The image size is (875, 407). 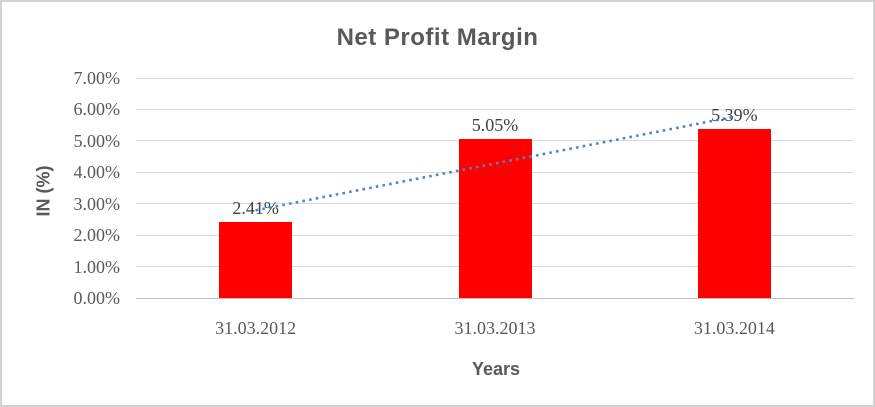 What do you see at coordinates (256, 328) in the screenshot?
I see `x-category-label: 31.03.2012` at bounding box center [256, 328].